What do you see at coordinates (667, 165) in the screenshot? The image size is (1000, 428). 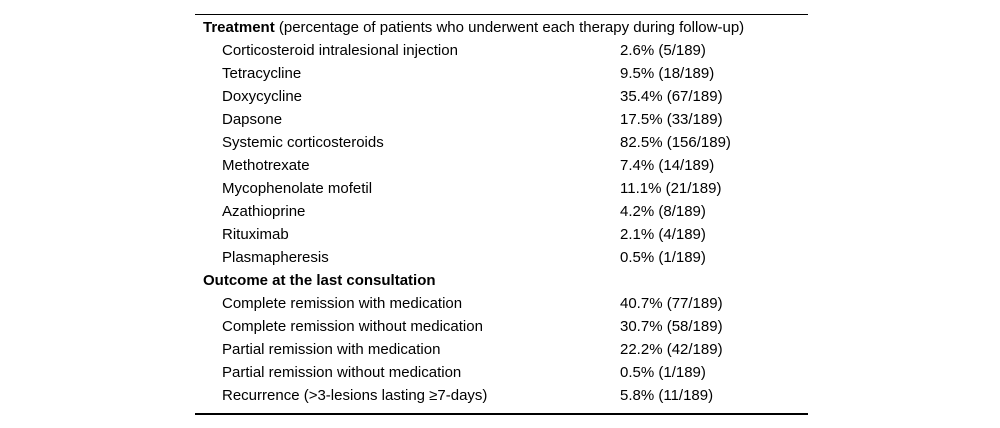 I see `row-value: 7.4% (14/189)` at bounding box center [667, 165].